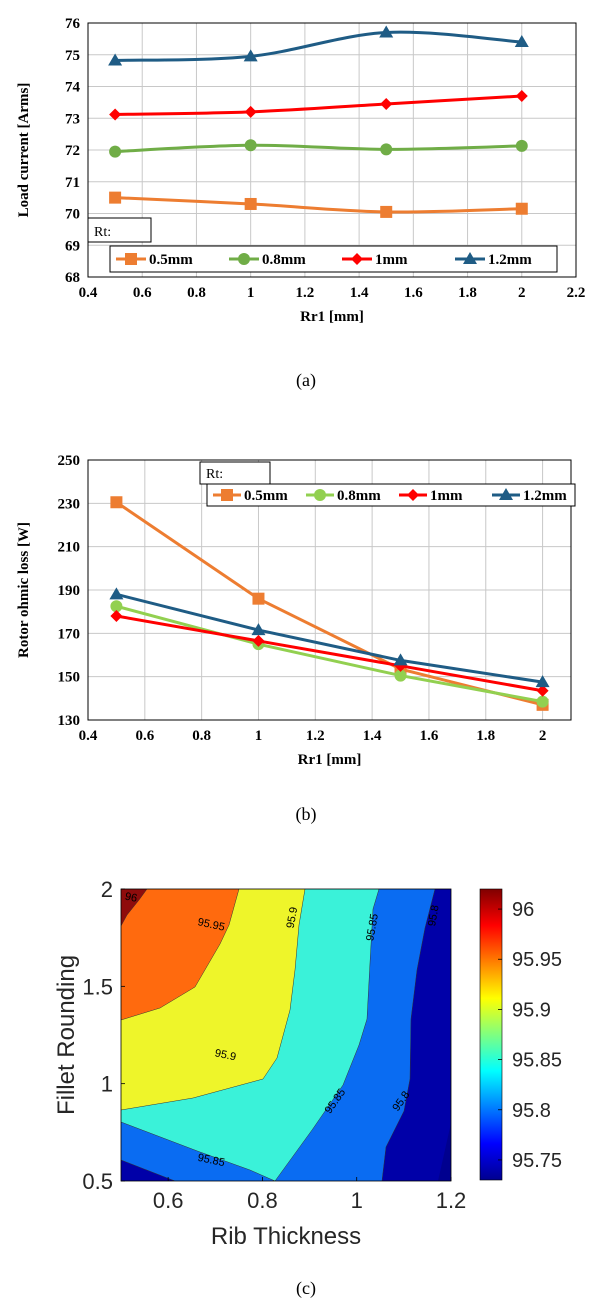  I want to click on chart-c-x-ticks: 0.6 0.8 1 1.2, so click(309, 1195).